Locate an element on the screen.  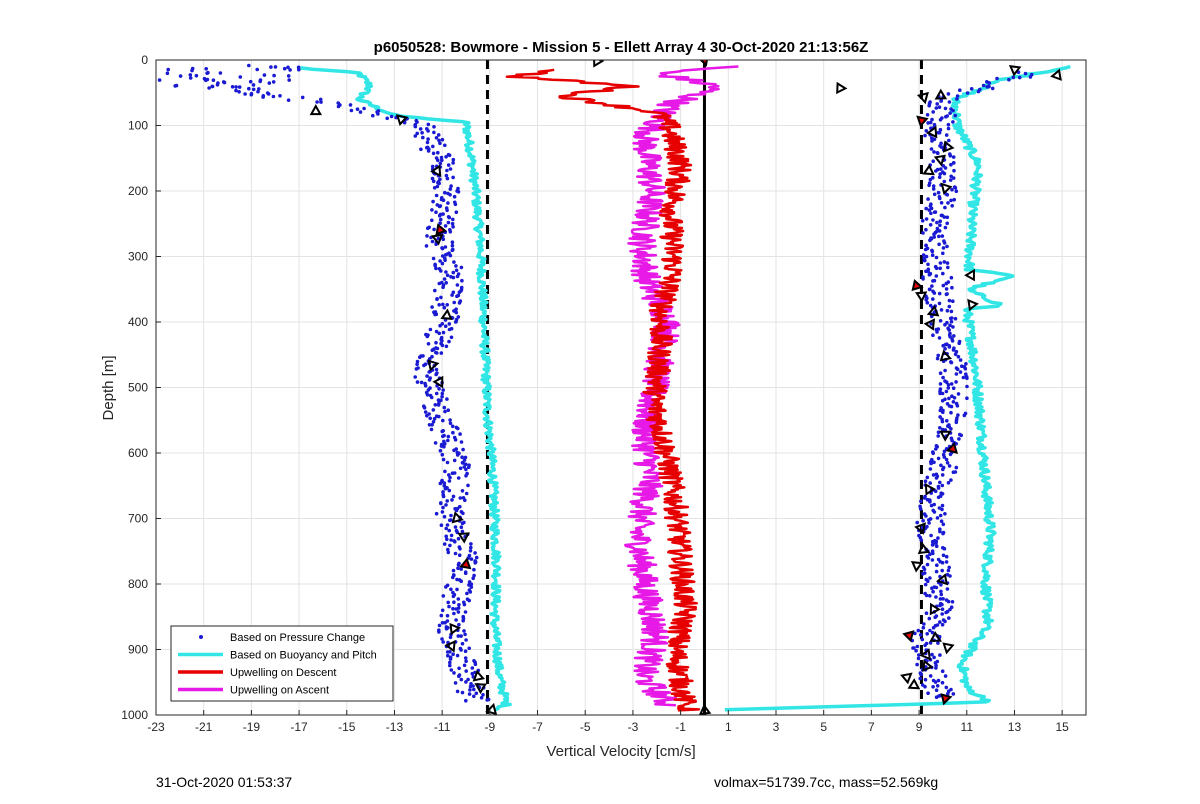
y-tick-label: 300 is located at coordinates (138, 257).